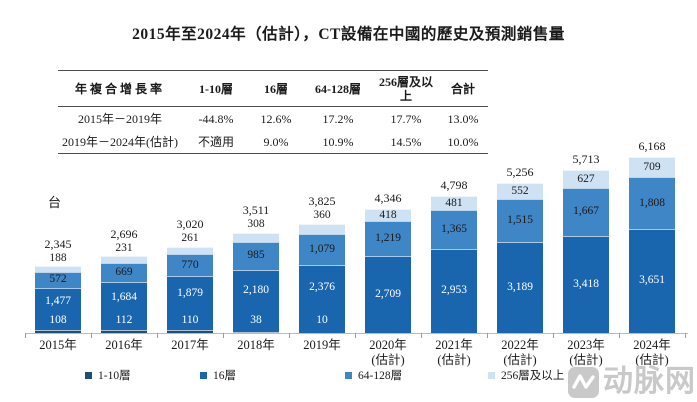 The image size is (697, 402). What do you see at coordinates (520, 220) in the screenshot?
I see `bar-label-64-128: 1,515` at bounding box center [520, 220].